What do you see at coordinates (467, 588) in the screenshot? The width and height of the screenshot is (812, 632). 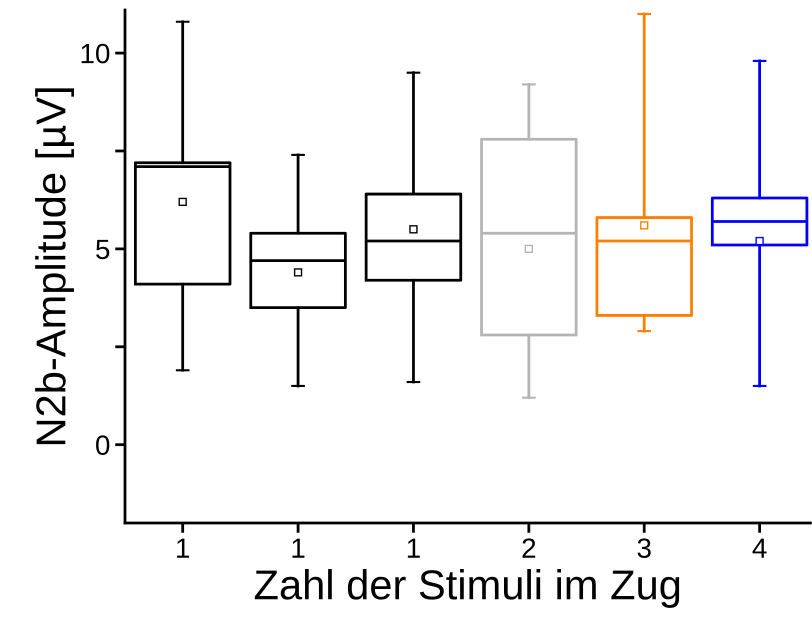 I see `x-axis-title: Zahl der Stimuli im Zug` at bounding box center [467, 588].